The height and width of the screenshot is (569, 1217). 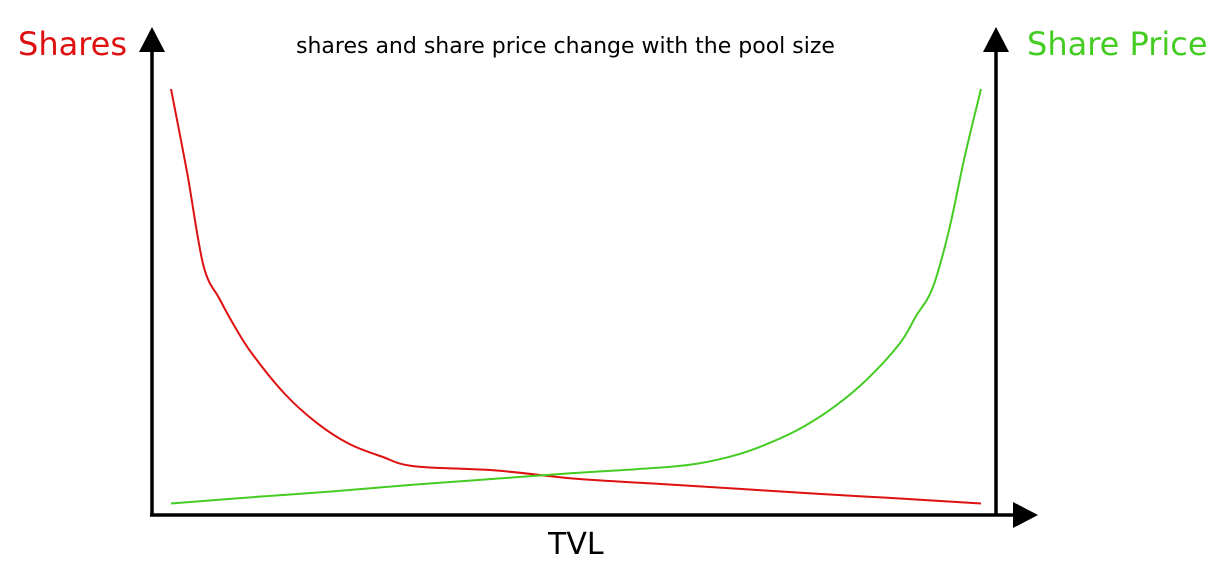 What do you see at coordinates (996, 39) in the screenshot?
I see `y-axis-right-arrow` at bounding box center [996, 39].